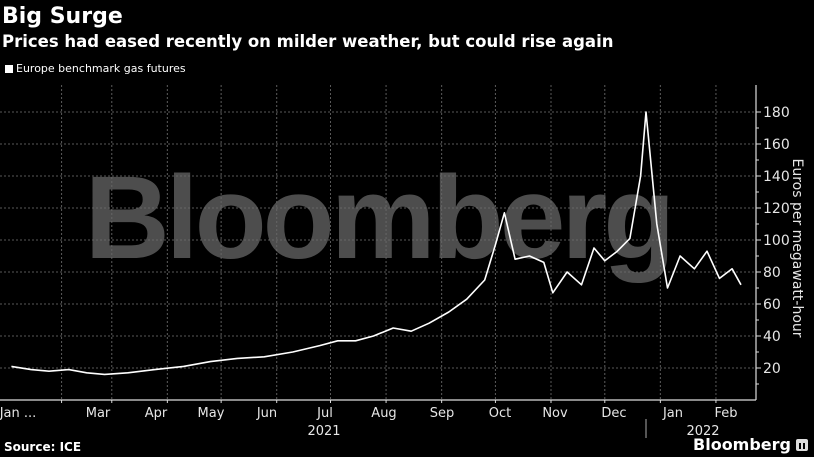  I want to click on svg-text: Nov, so click(555, 413).